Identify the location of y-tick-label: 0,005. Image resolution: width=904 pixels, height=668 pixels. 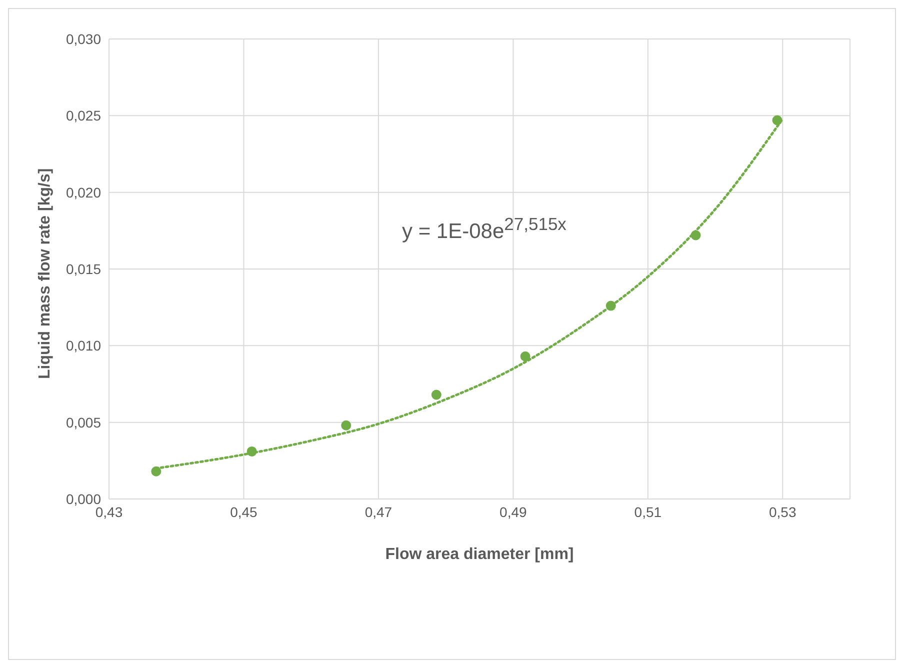
(84, 422).